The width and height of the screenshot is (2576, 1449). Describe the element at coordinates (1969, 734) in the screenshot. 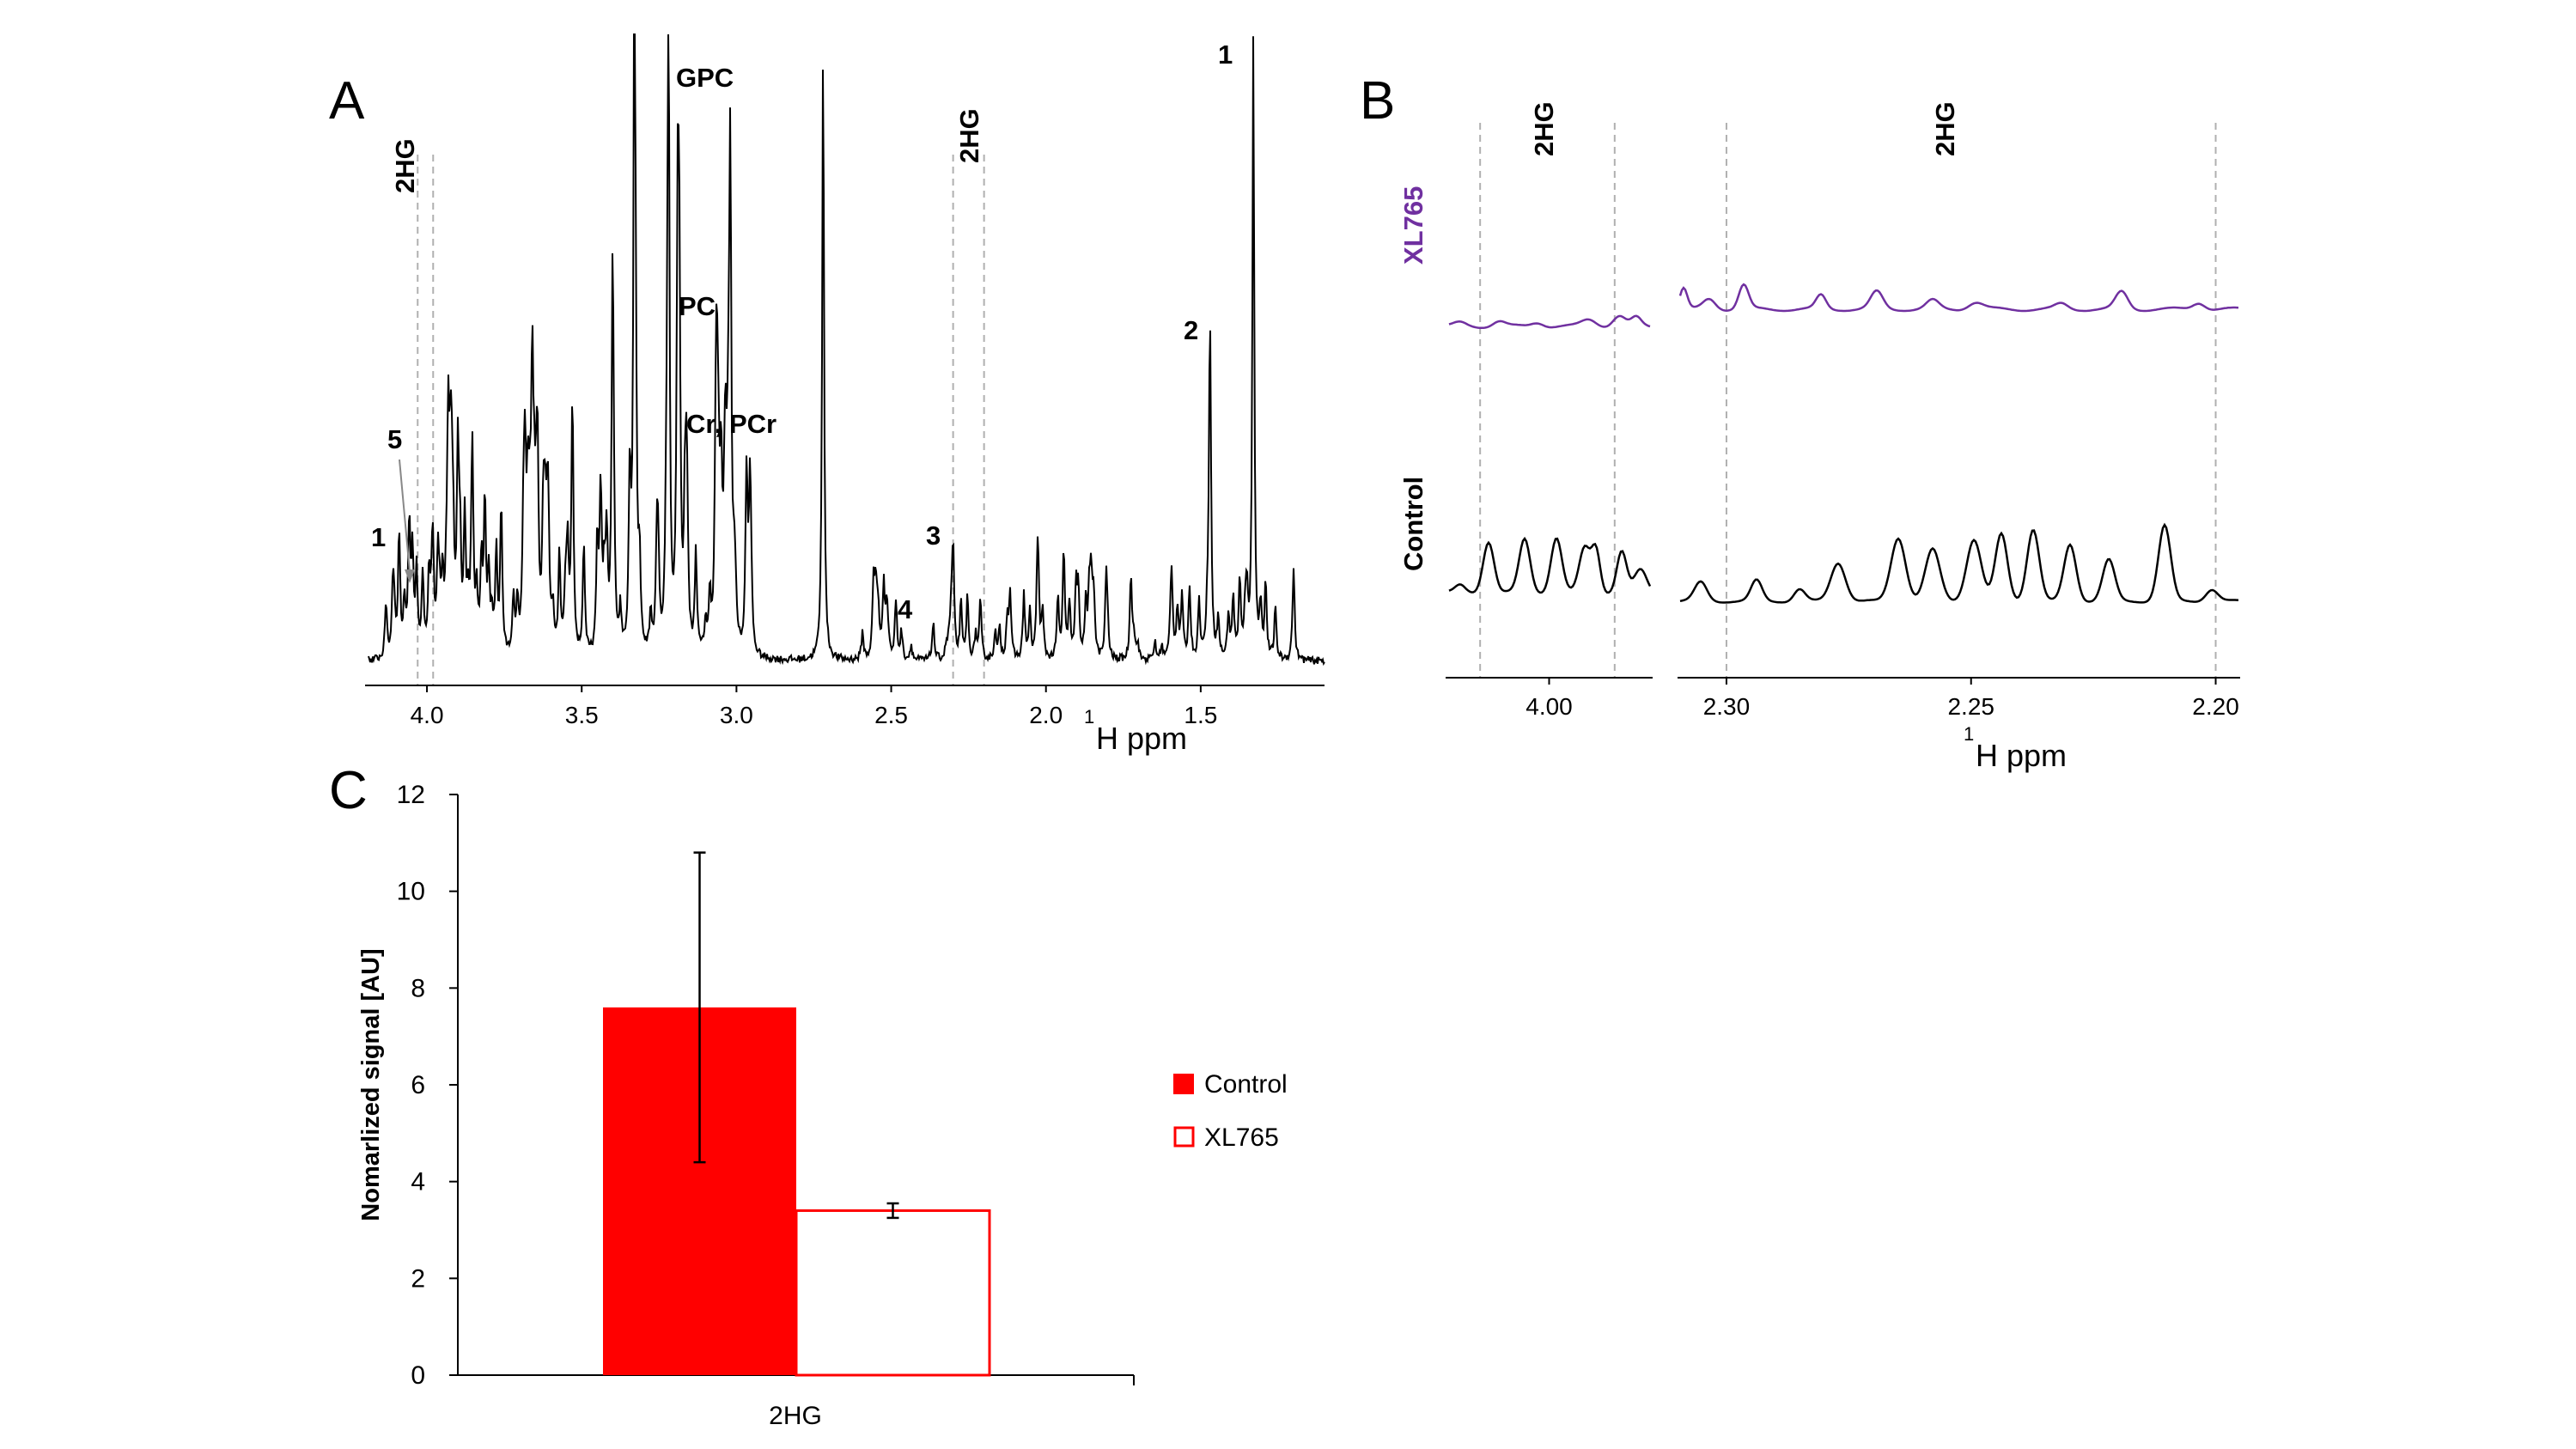

I see `panel-b-xlabel-sup: 1` at that location.